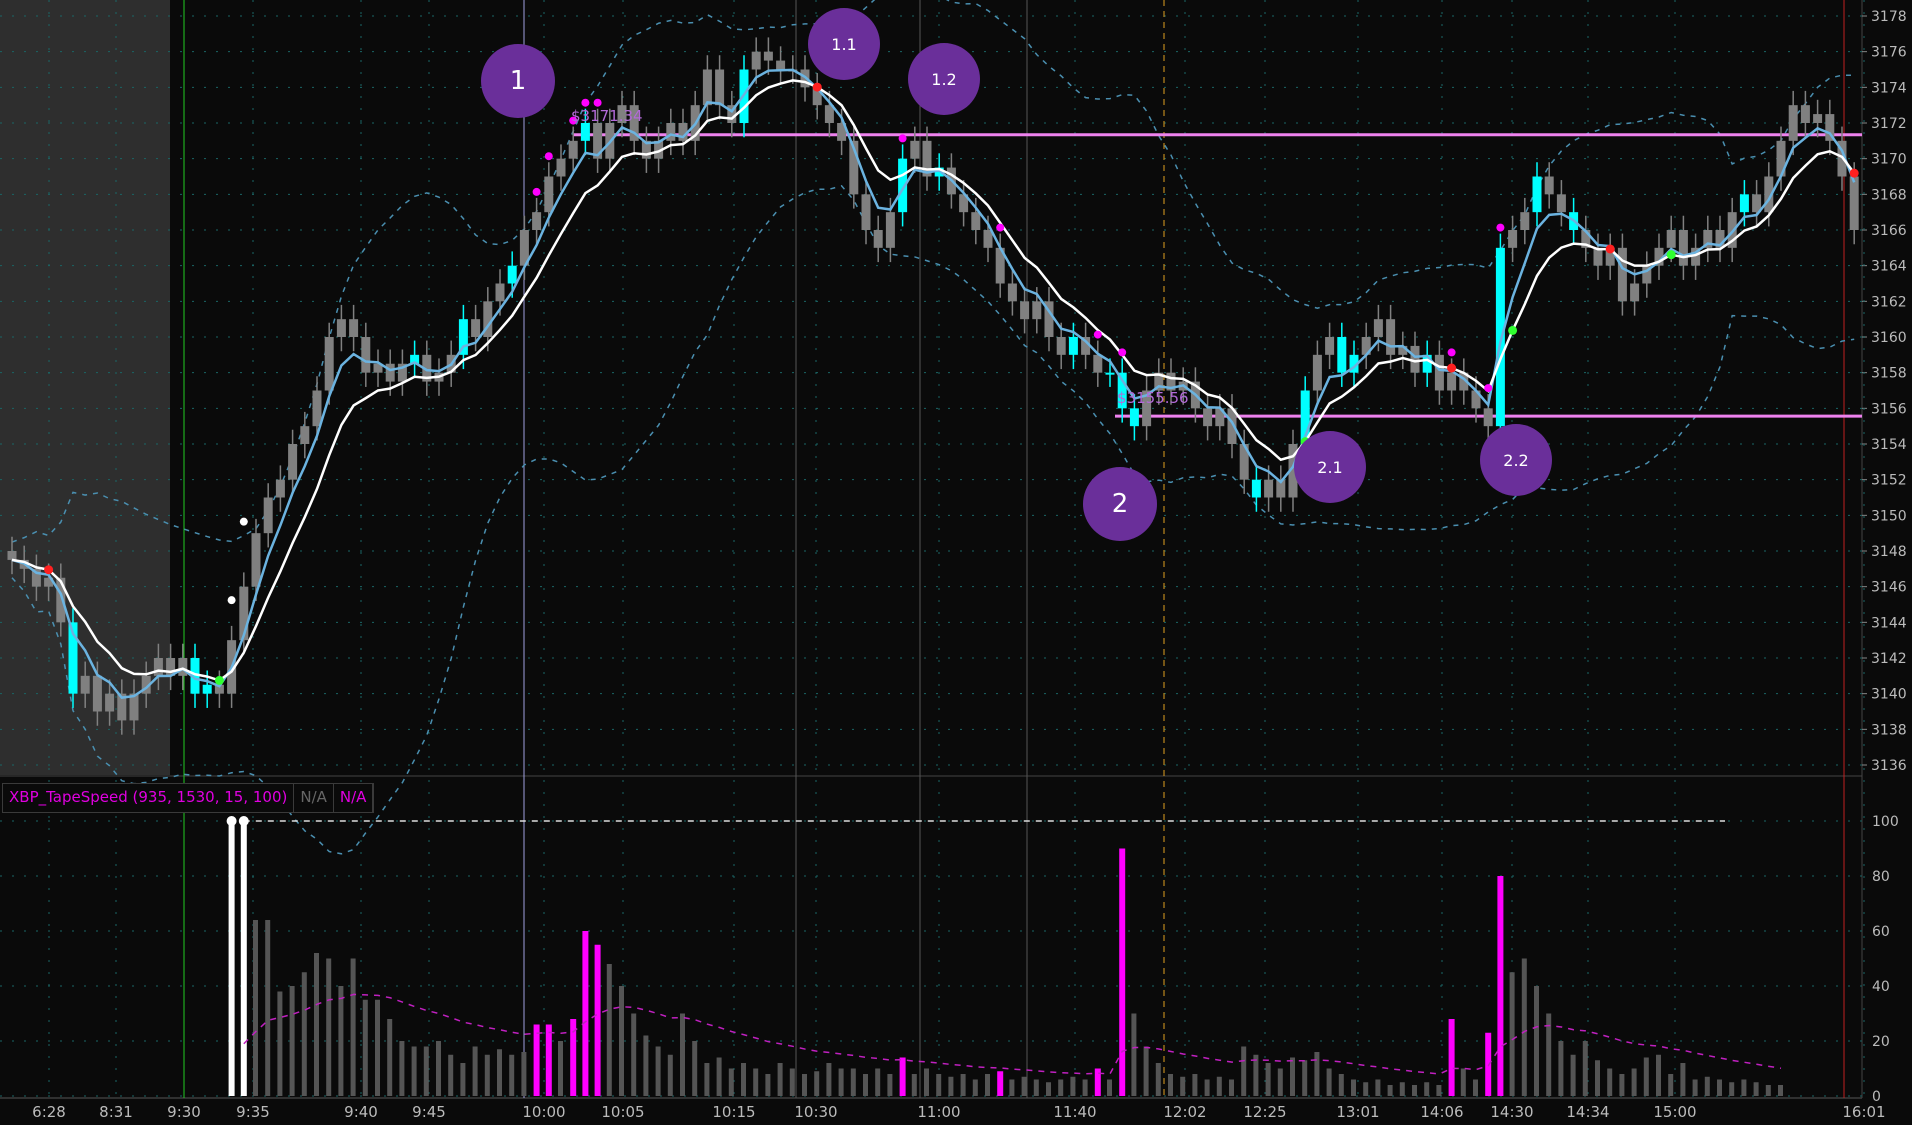 The image size is (1912, 1125). Describe the element at coordinates (1876, 1097) in the screenshot. I see `indicator-tick-label: 0` at that location.